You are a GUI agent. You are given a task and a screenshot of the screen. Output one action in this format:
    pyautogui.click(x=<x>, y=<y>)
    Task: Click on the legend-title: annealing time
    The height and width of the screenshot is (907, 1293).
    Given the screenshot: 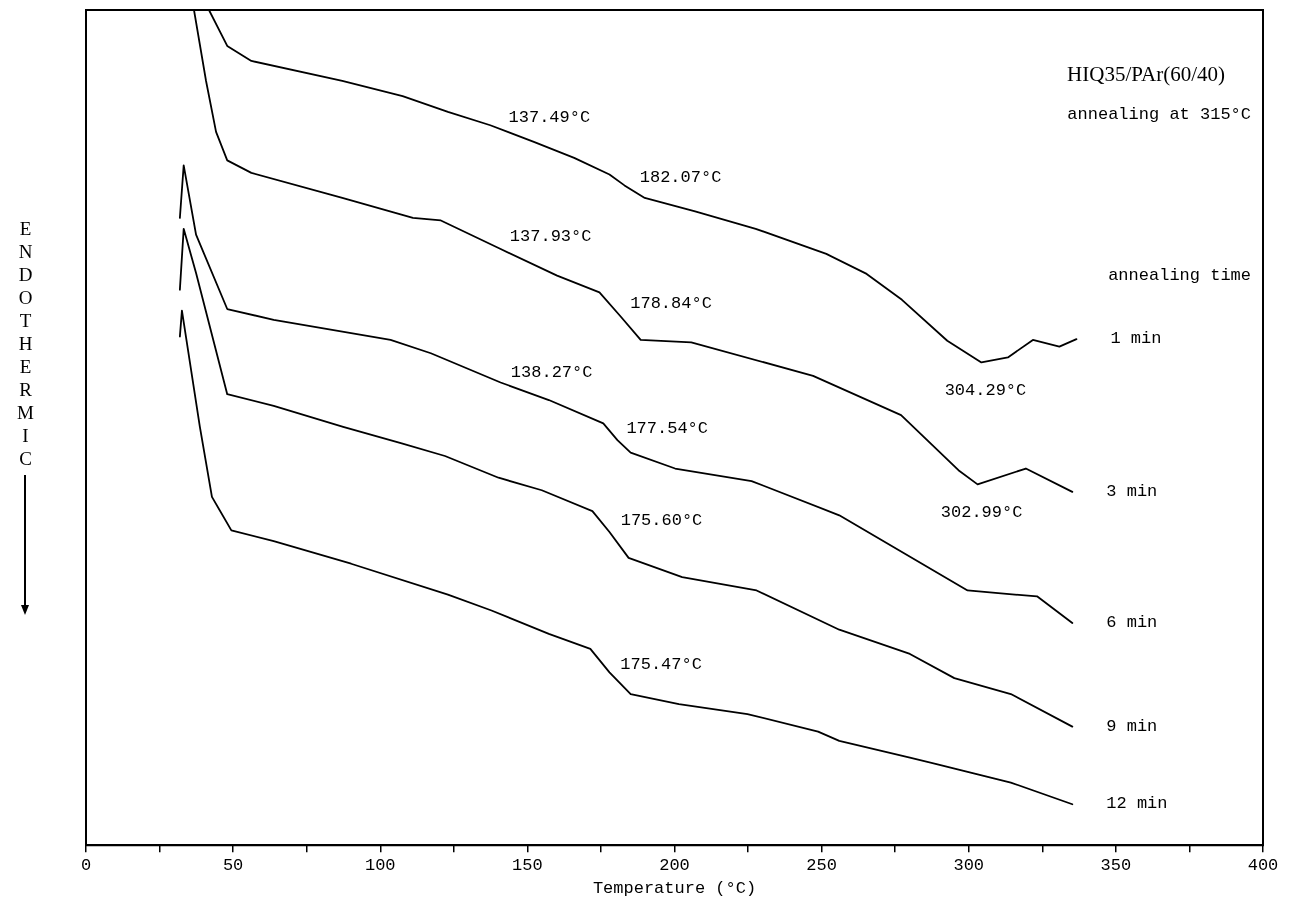 What is the action you would take?
    pyautogui.click(x=1179, y=276)
    